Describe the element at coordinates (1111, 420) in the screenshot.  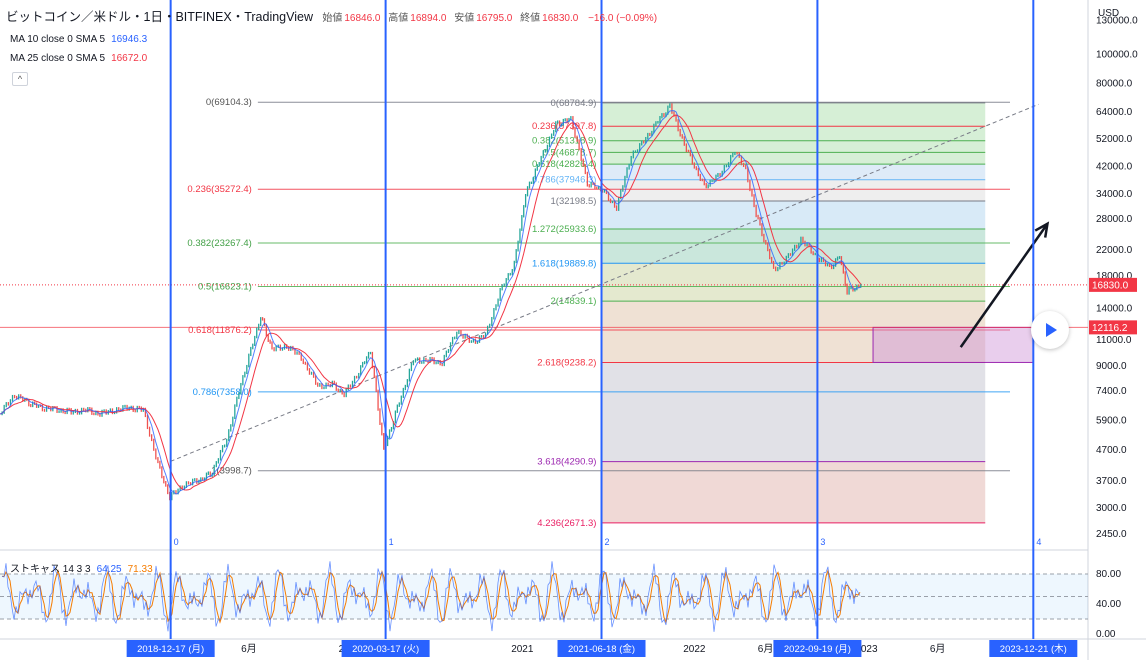
I see `price-axis-tick: 5900.0` at that location.